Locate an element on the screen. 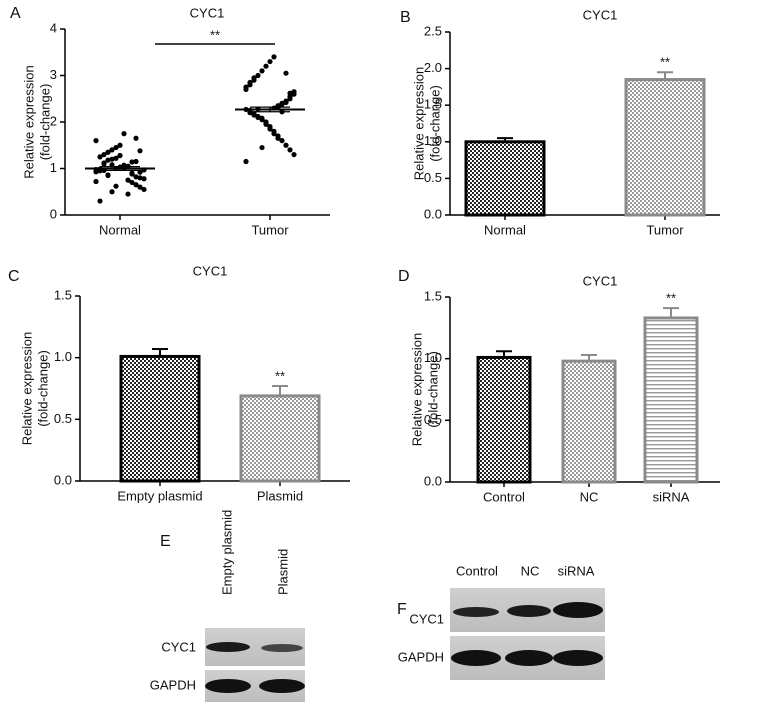 This screenshot has width=765, height=712. panel-label: A is located at coordinates (15, 13).